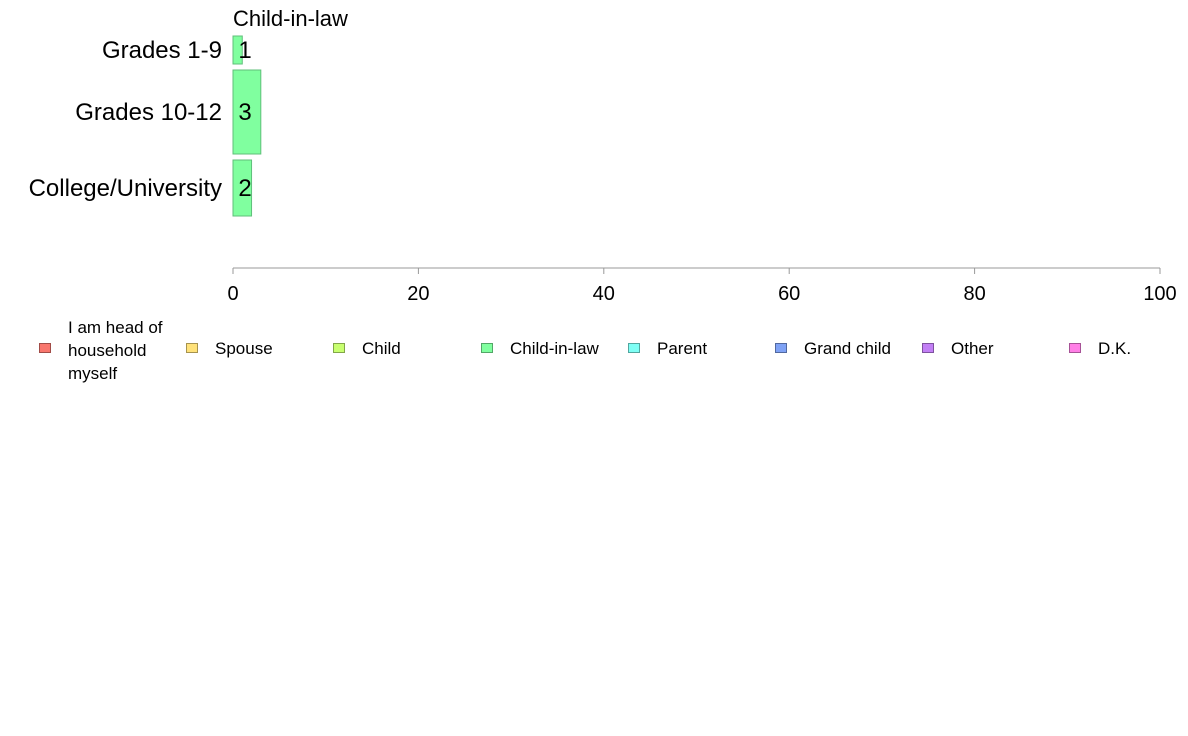 The image size is (1188, 736). What do you see at coordinates (115, 350) in the screenshot?
I see `legend-label: I am head of household myself` at bounding box center [115, 350].